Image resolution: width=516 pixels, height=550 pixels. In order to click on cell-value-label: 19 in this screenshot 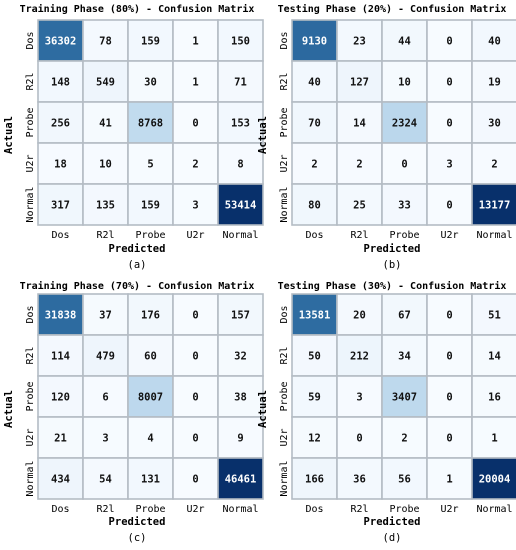, I will do `click(494, 83)`.